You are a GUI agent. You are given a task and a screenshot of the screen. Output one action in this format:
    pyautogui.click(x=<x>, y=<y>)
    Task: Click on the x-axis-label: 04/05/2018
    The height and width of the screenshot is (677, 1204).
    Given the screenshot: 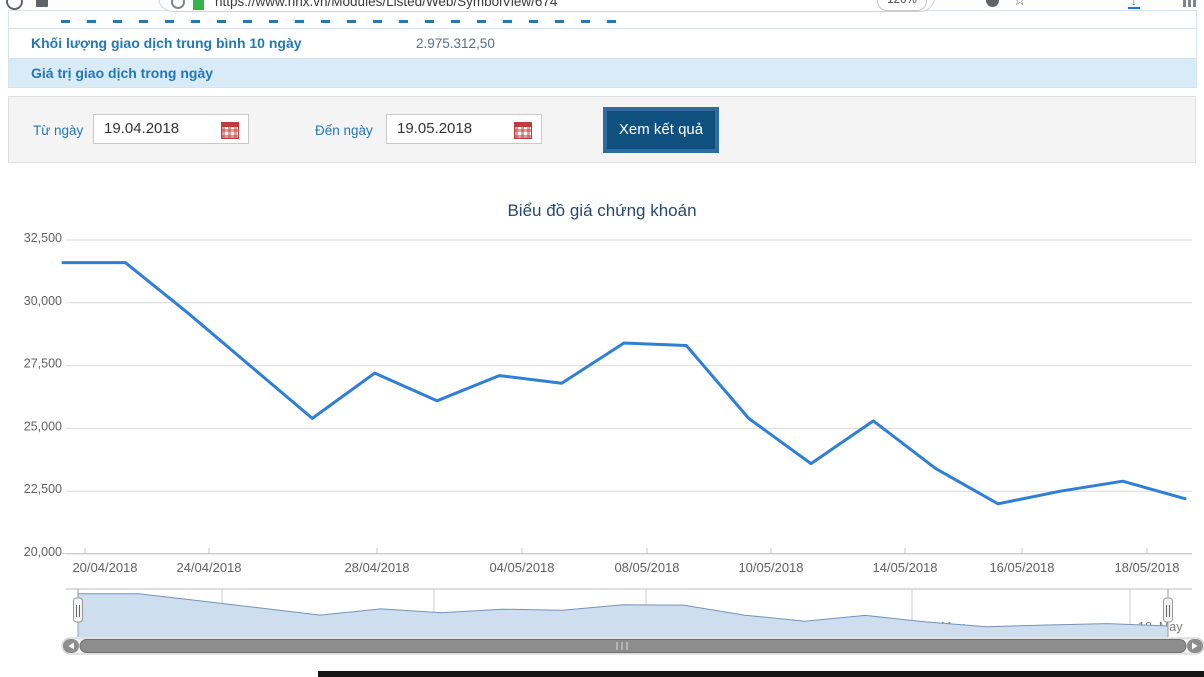 What is the action you would take?
    pyautogui.click(x=521, y=567)
    